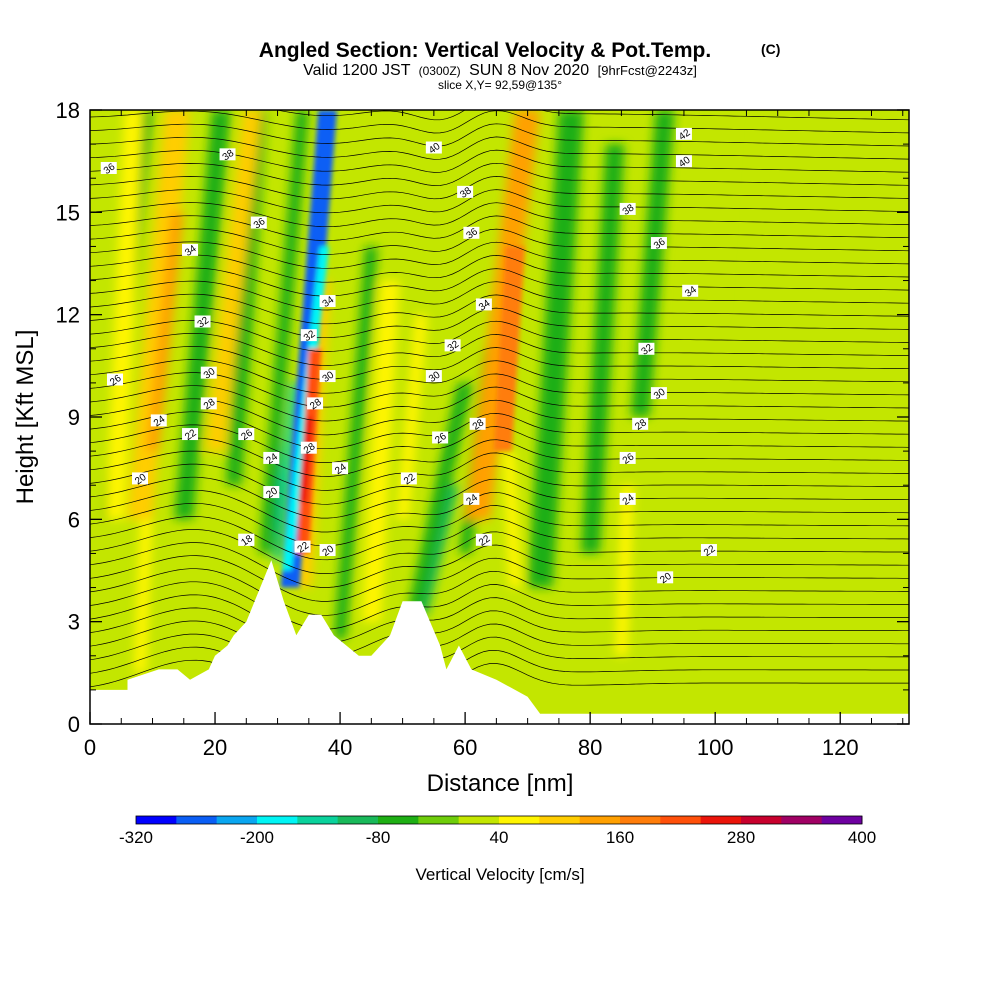  What do you see at coordinates (497, 831) in the screenshot?
I see `colorbar: -320 -200 -80 40 160 280 400` at bounding box center [497, 831].